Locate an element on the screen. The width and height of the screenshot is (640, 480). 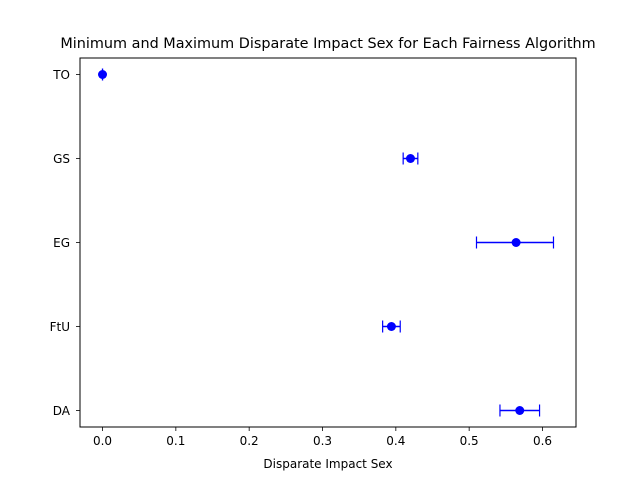
data-point-EG is located at coordinates (516, 242).